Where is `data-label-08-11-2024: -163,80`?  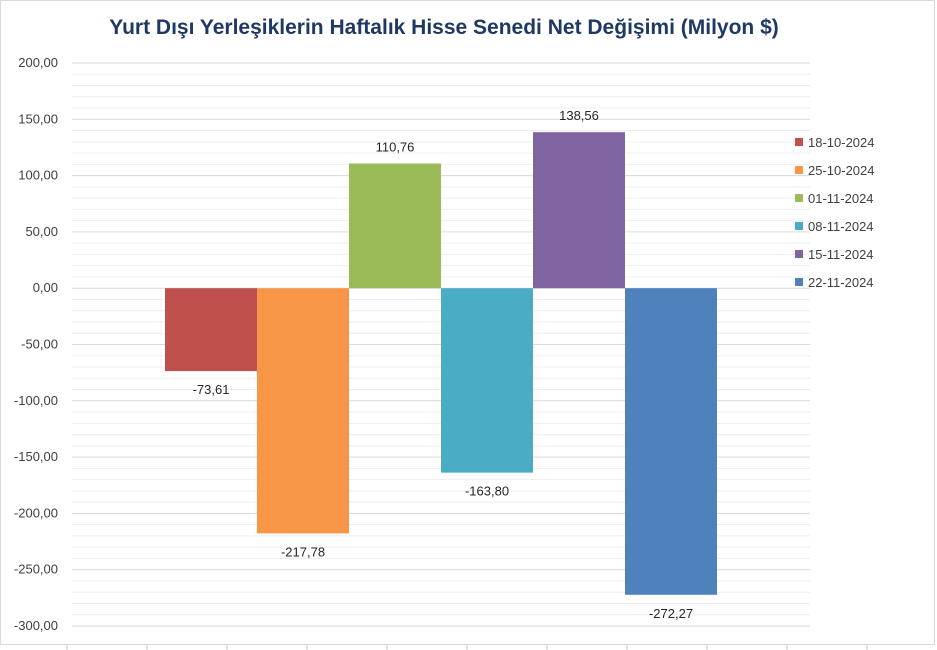 data-label-08-11-2024: -163,80 is located at coordinates (487, 491).